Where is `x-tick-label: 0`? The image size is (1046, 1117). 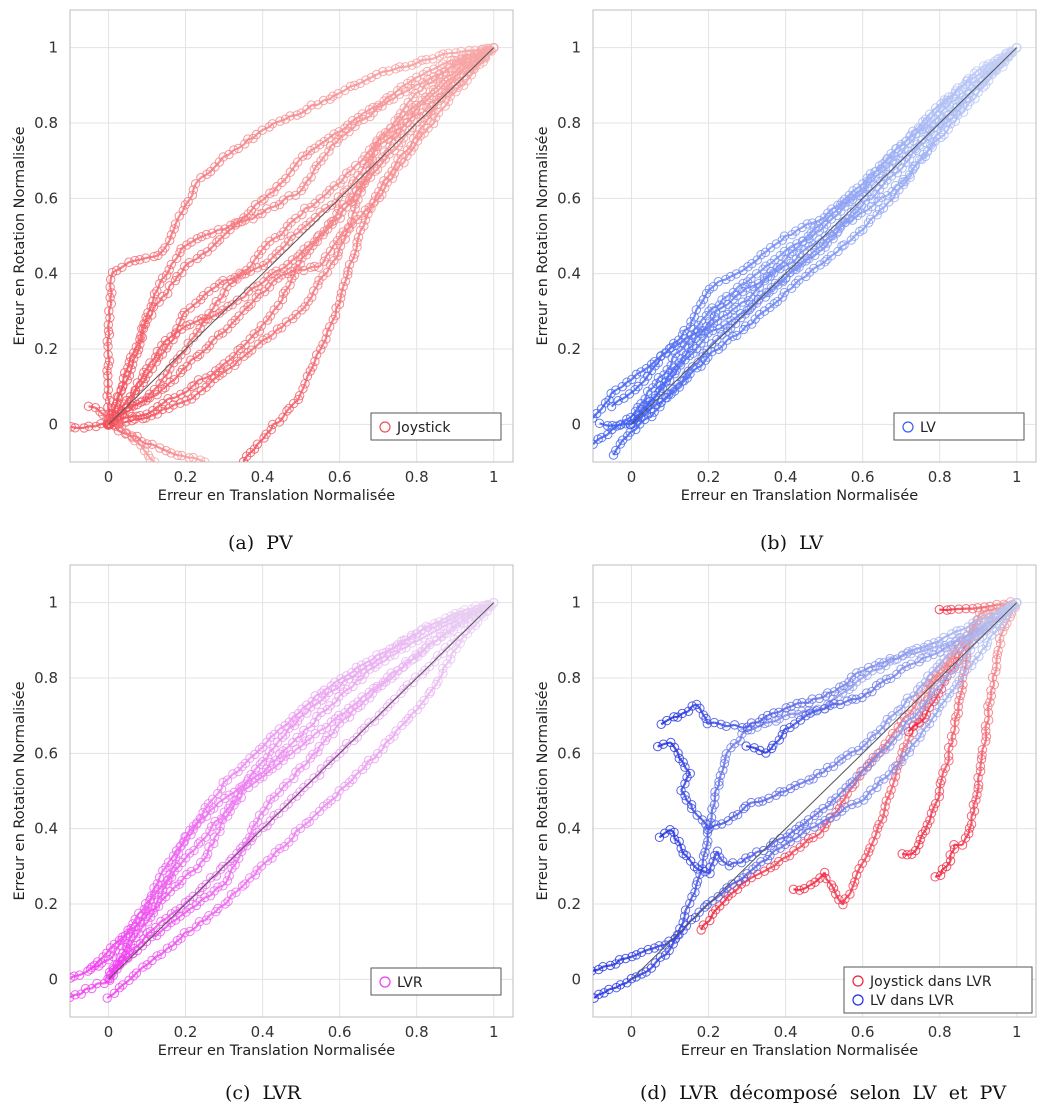
x-tick-label: 0 is located at coordinates (632, 1032).